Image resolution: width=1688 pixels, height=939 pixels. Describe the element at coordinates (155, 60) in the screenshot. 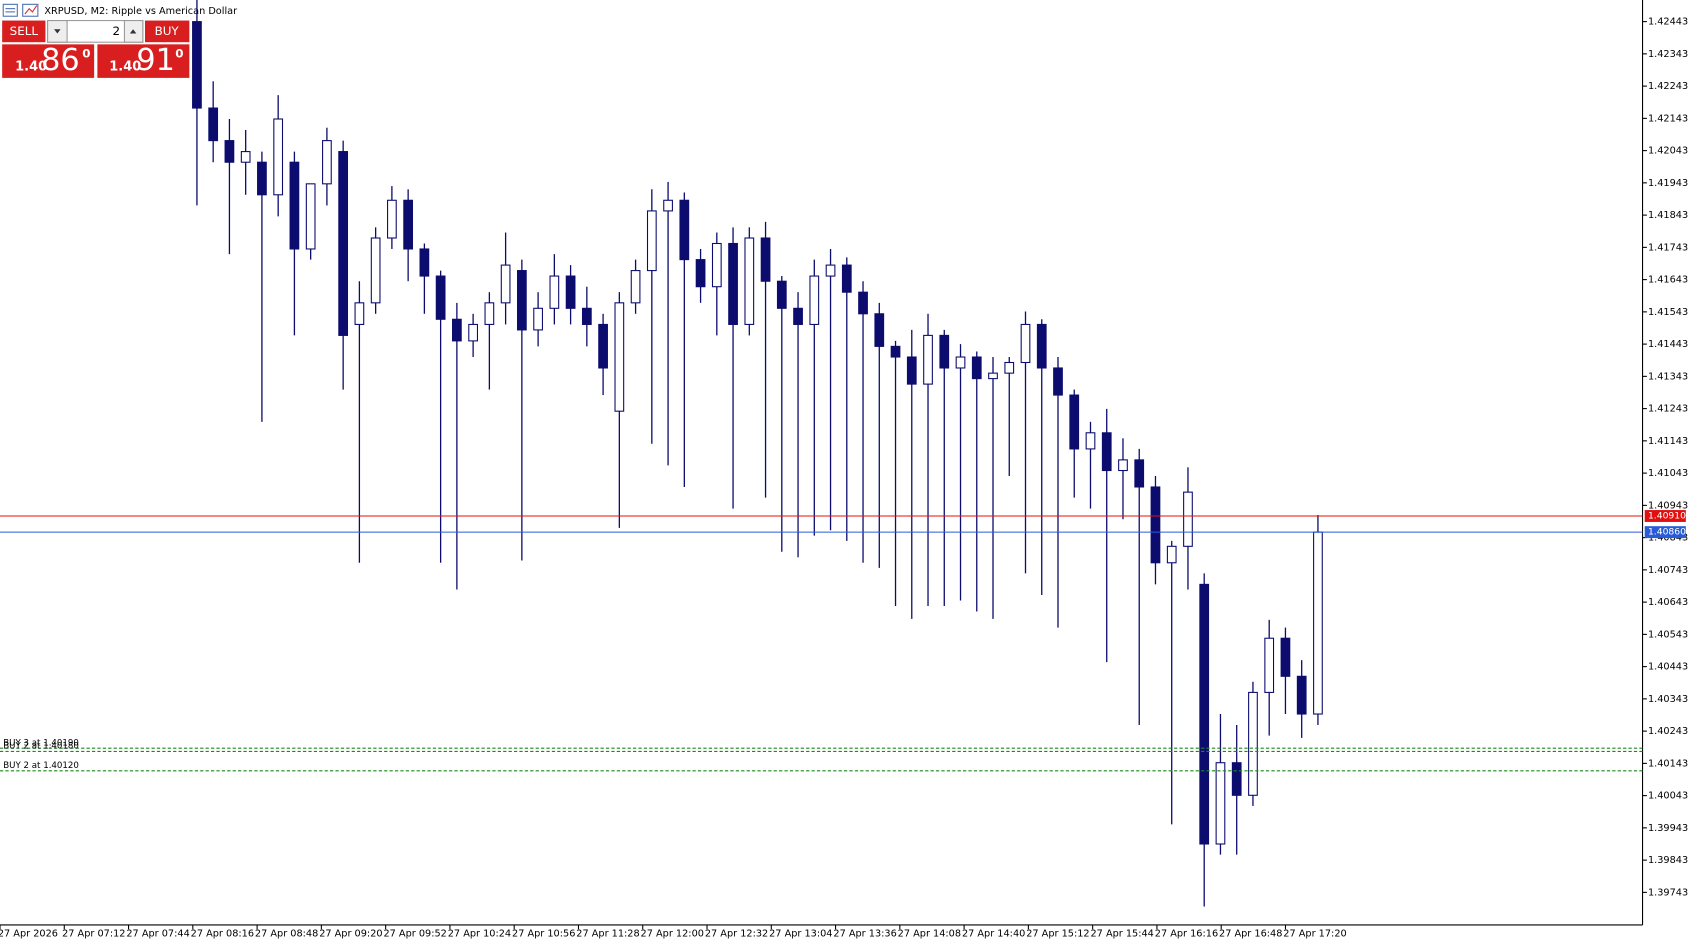

I see `buy-price-big: 91` at that location.